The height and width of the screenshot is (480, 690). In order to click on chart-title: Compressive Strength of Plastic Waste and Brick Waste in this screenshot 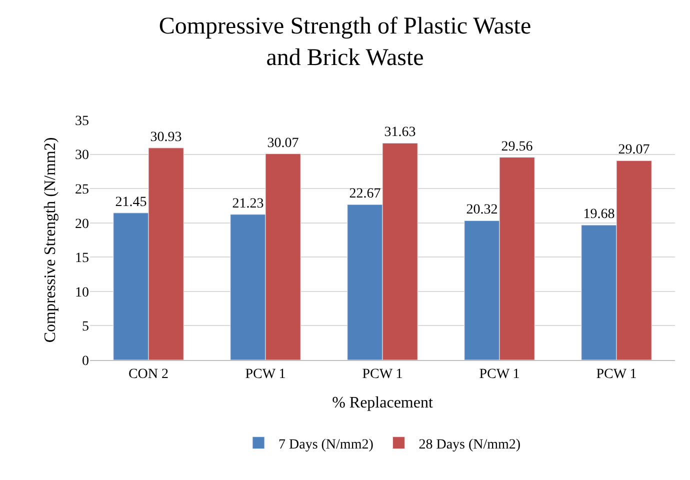, I will do `click(345, 42)`.